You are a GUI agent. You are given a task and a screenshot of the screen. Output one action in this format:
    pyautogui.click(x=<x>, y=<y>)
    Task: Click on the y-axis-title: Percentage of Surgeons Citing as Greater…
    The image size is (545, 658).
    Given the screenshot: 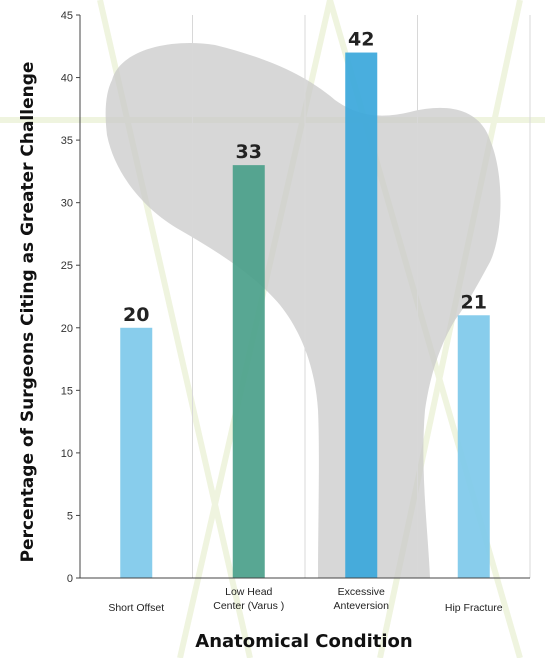 What is the action you would take?
    pyautogui.click(x=28, y=312)
    